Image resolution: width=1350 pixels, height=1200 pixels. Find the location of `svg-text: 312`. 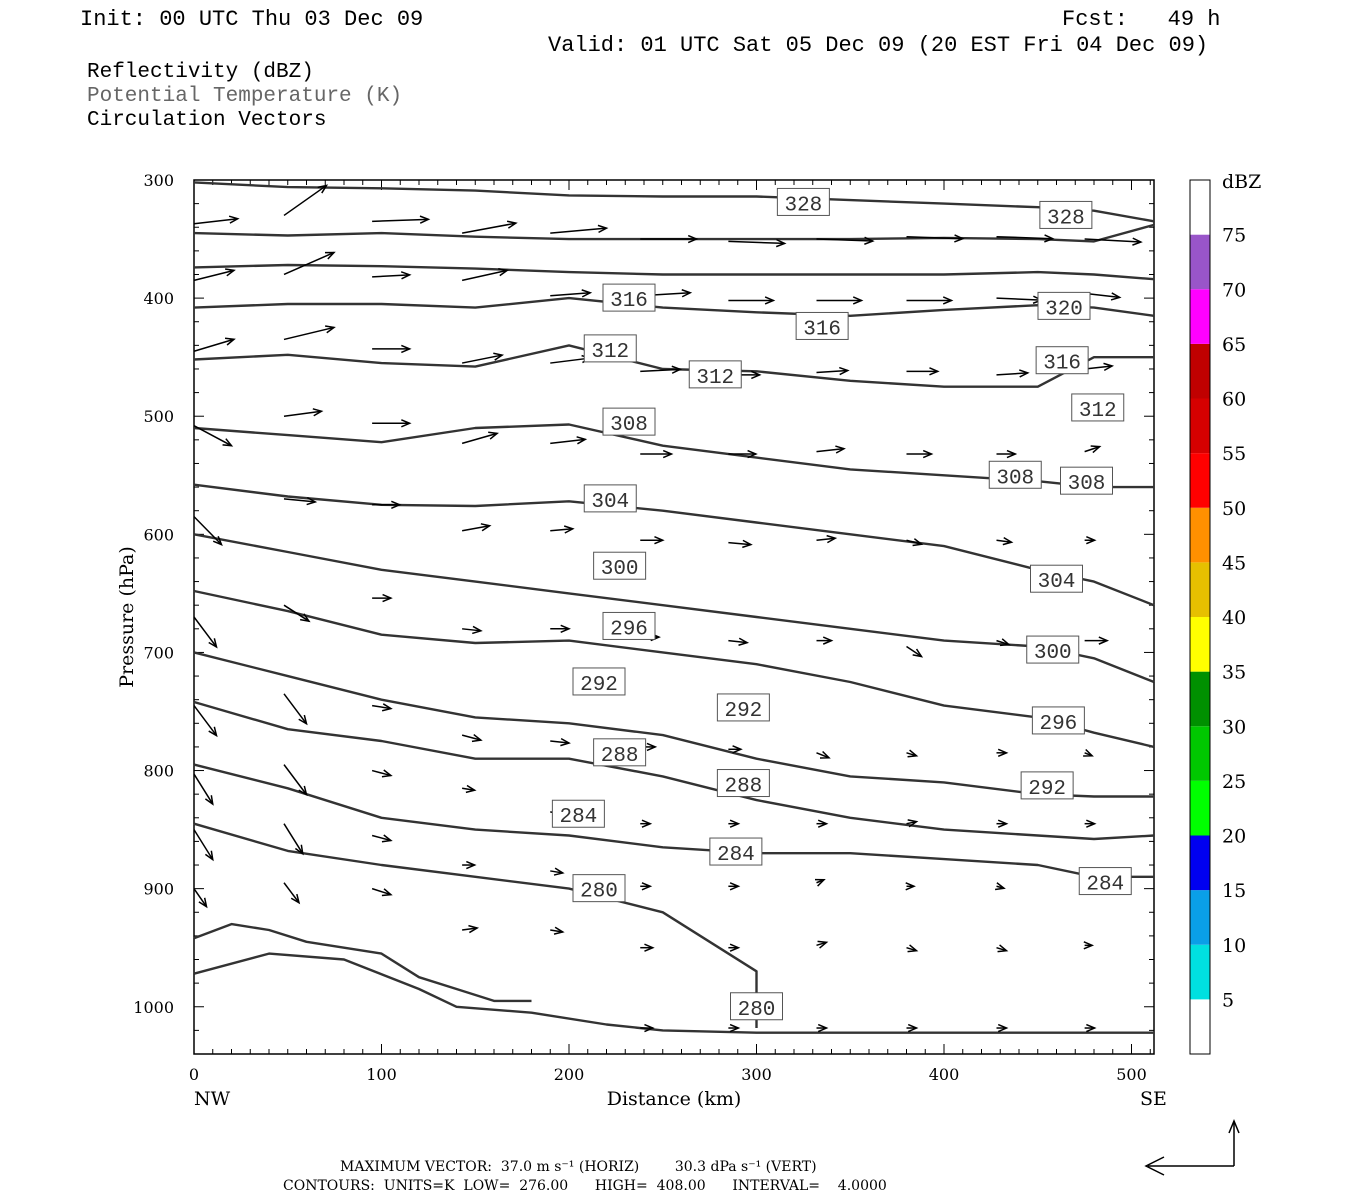

svg-text: 312 is located at coordinates (715, 378).